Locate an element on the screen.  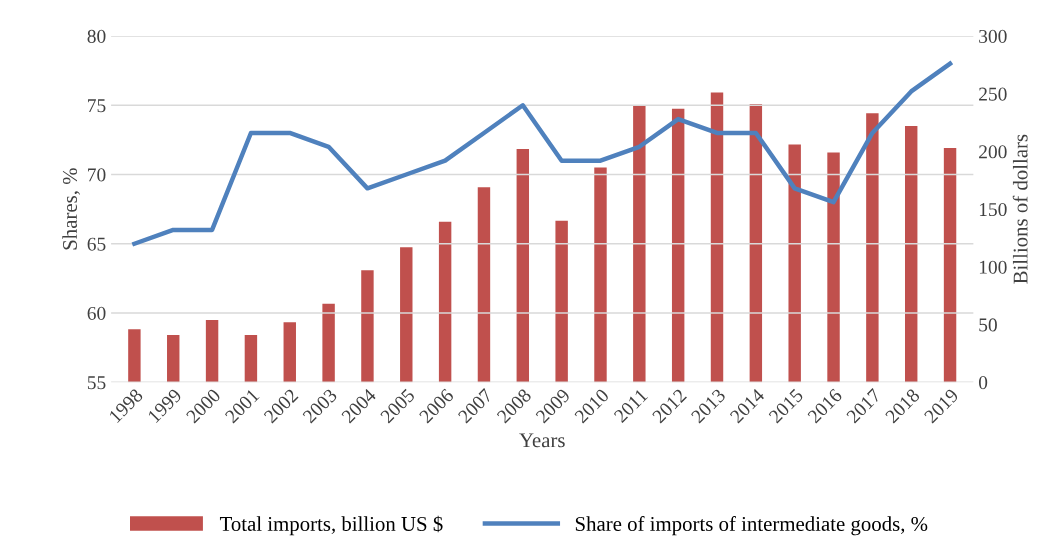
x-axis-title: Years is located at coordinates (542, 440).